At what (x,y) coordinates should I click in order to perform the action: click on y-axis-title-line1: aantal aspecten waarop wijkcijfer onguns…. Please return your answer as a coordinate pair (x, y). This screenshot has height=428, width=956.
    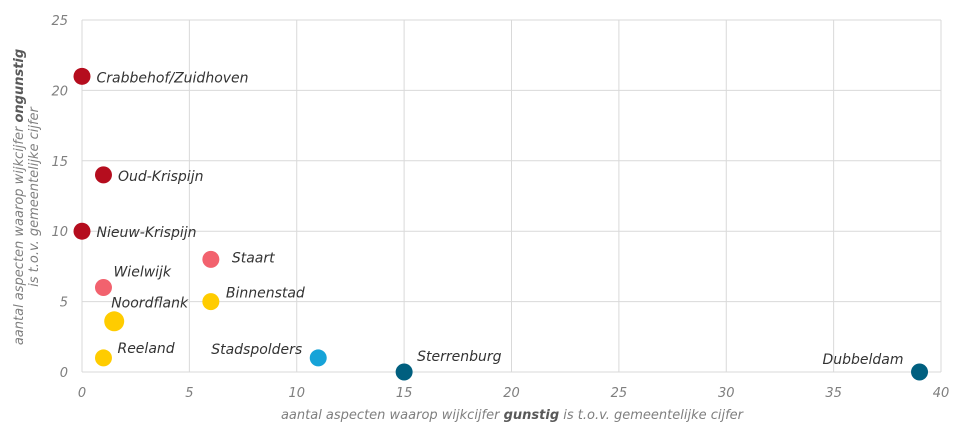
    Looking at the image, I should click on (19, 197).